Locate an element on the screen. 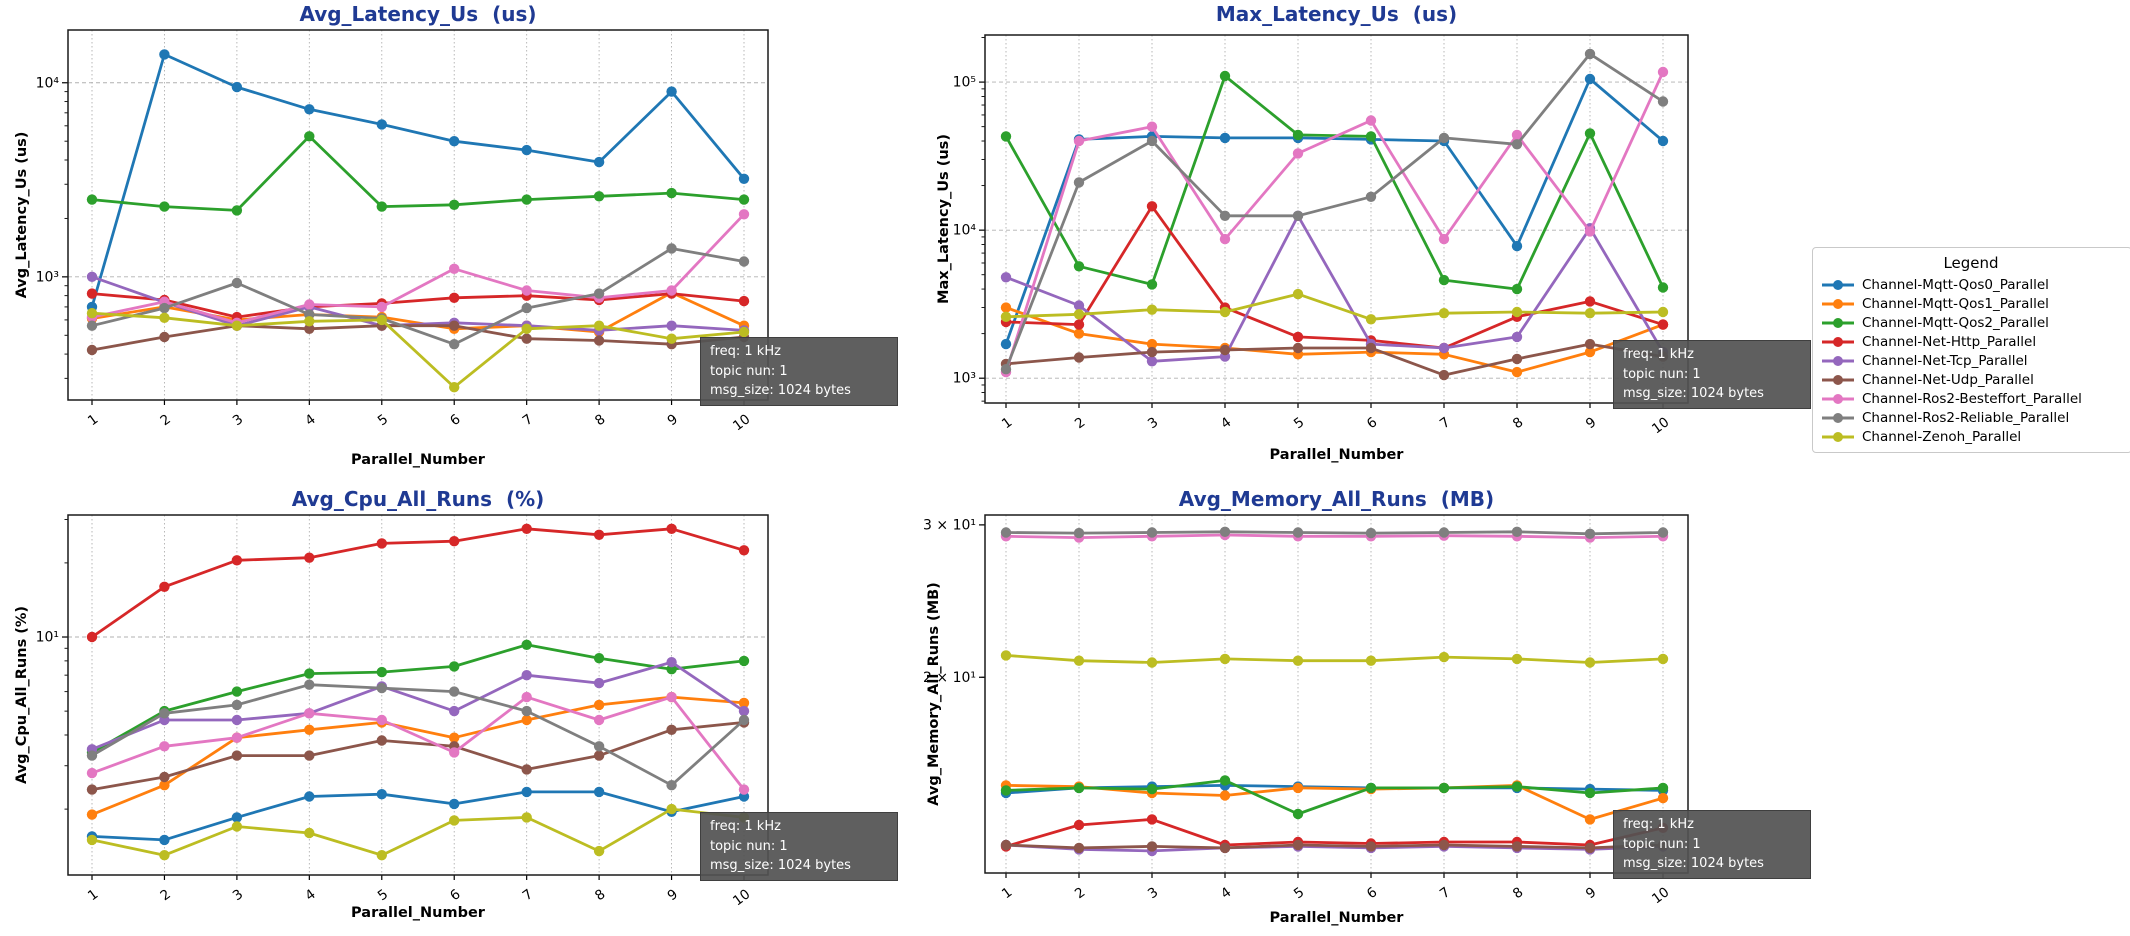  legend-item: Channel-Zenoh_Parallel is located at coordinates (1971, 436).